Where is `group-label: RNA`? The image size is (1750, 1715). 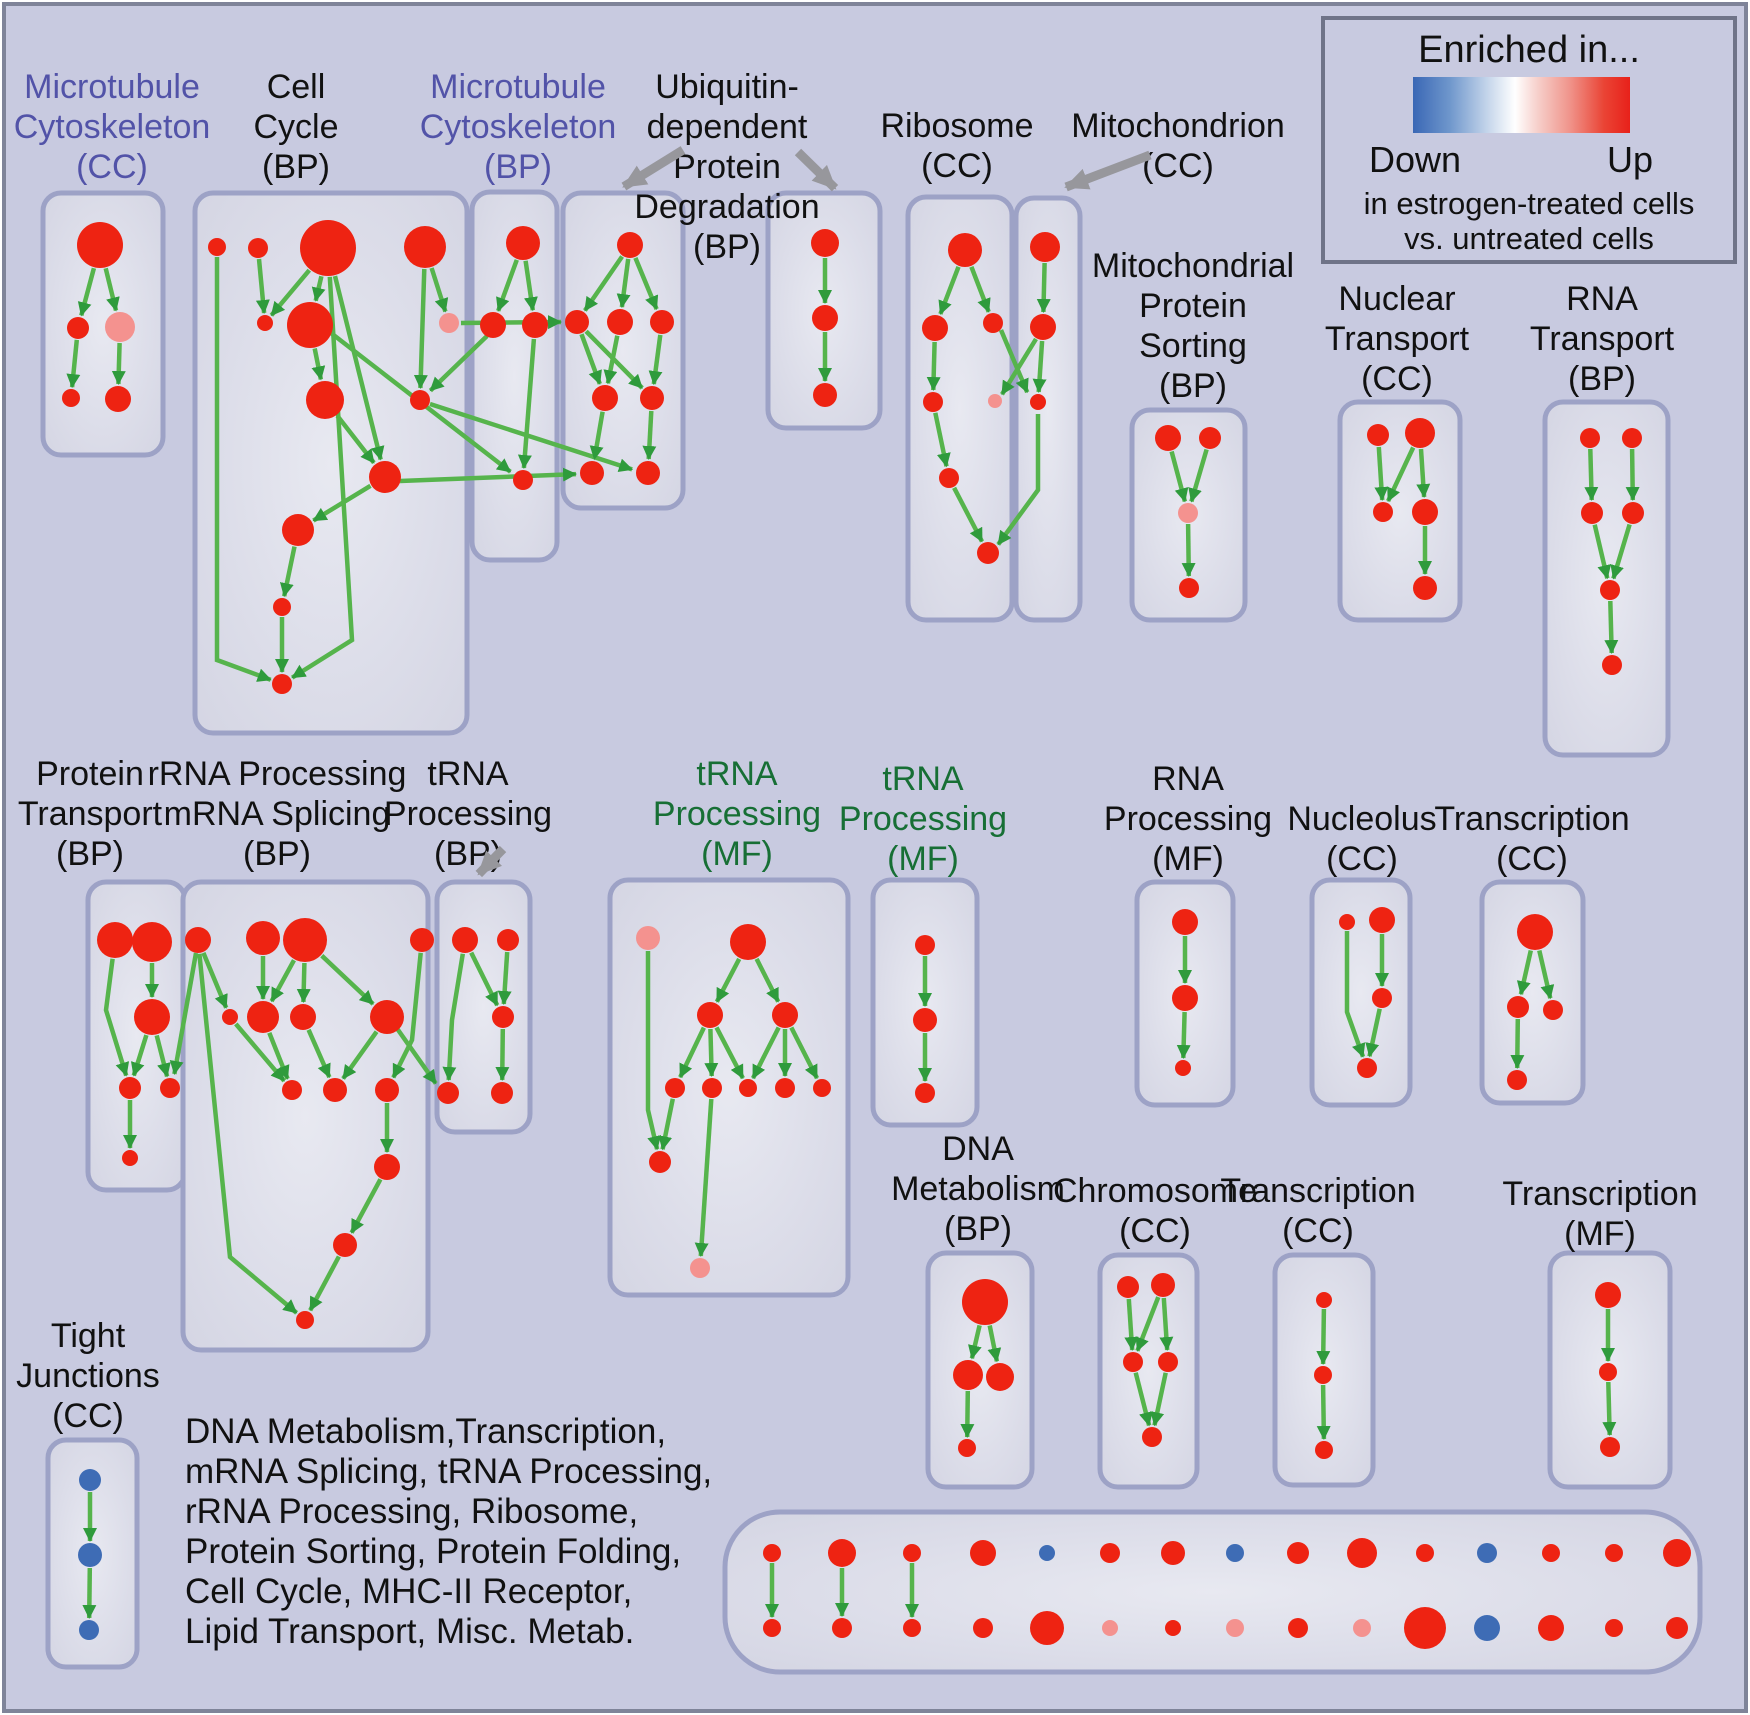
group-label: RNA is located at coordinates (1602, 299).